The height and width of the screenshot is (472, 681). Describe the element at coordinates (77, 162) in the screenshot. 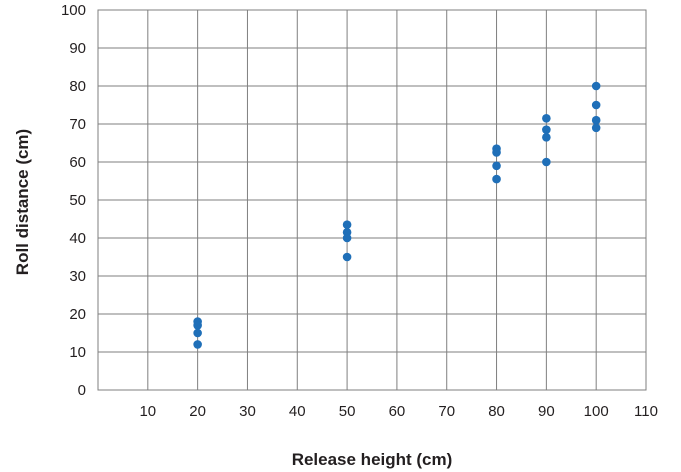

I see `y-tick-label: 60` at that location.